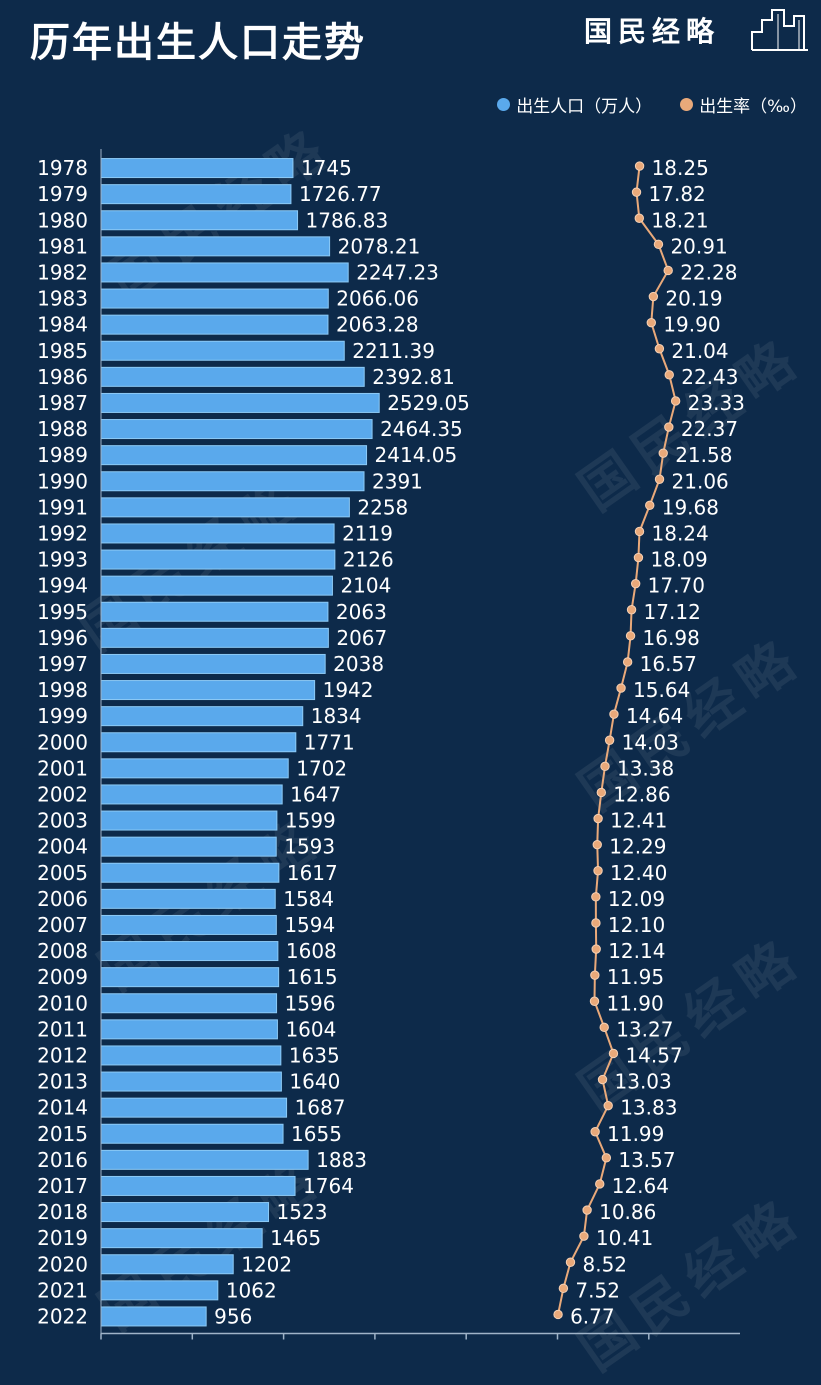  I want to click on category-label: 2018, so click(62, 1212).